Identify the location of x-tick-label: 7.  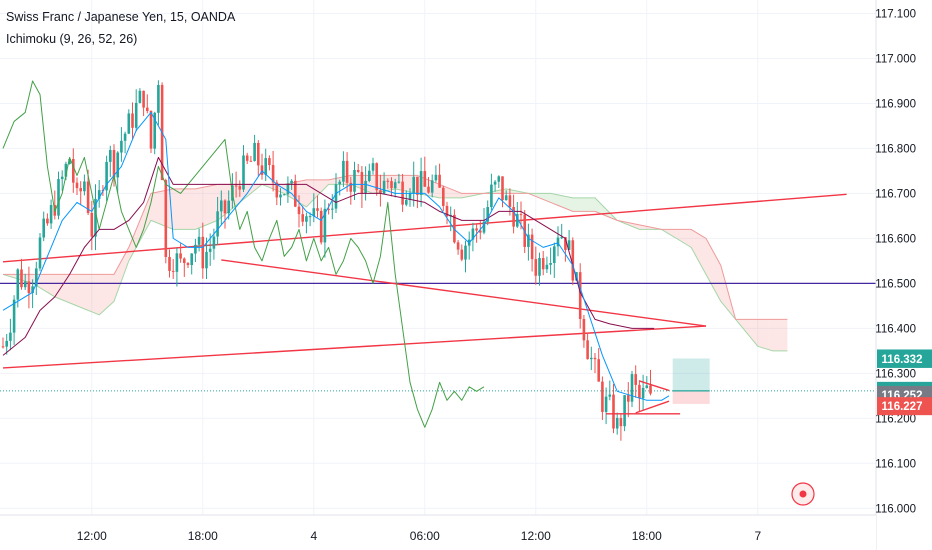
(757, 536).